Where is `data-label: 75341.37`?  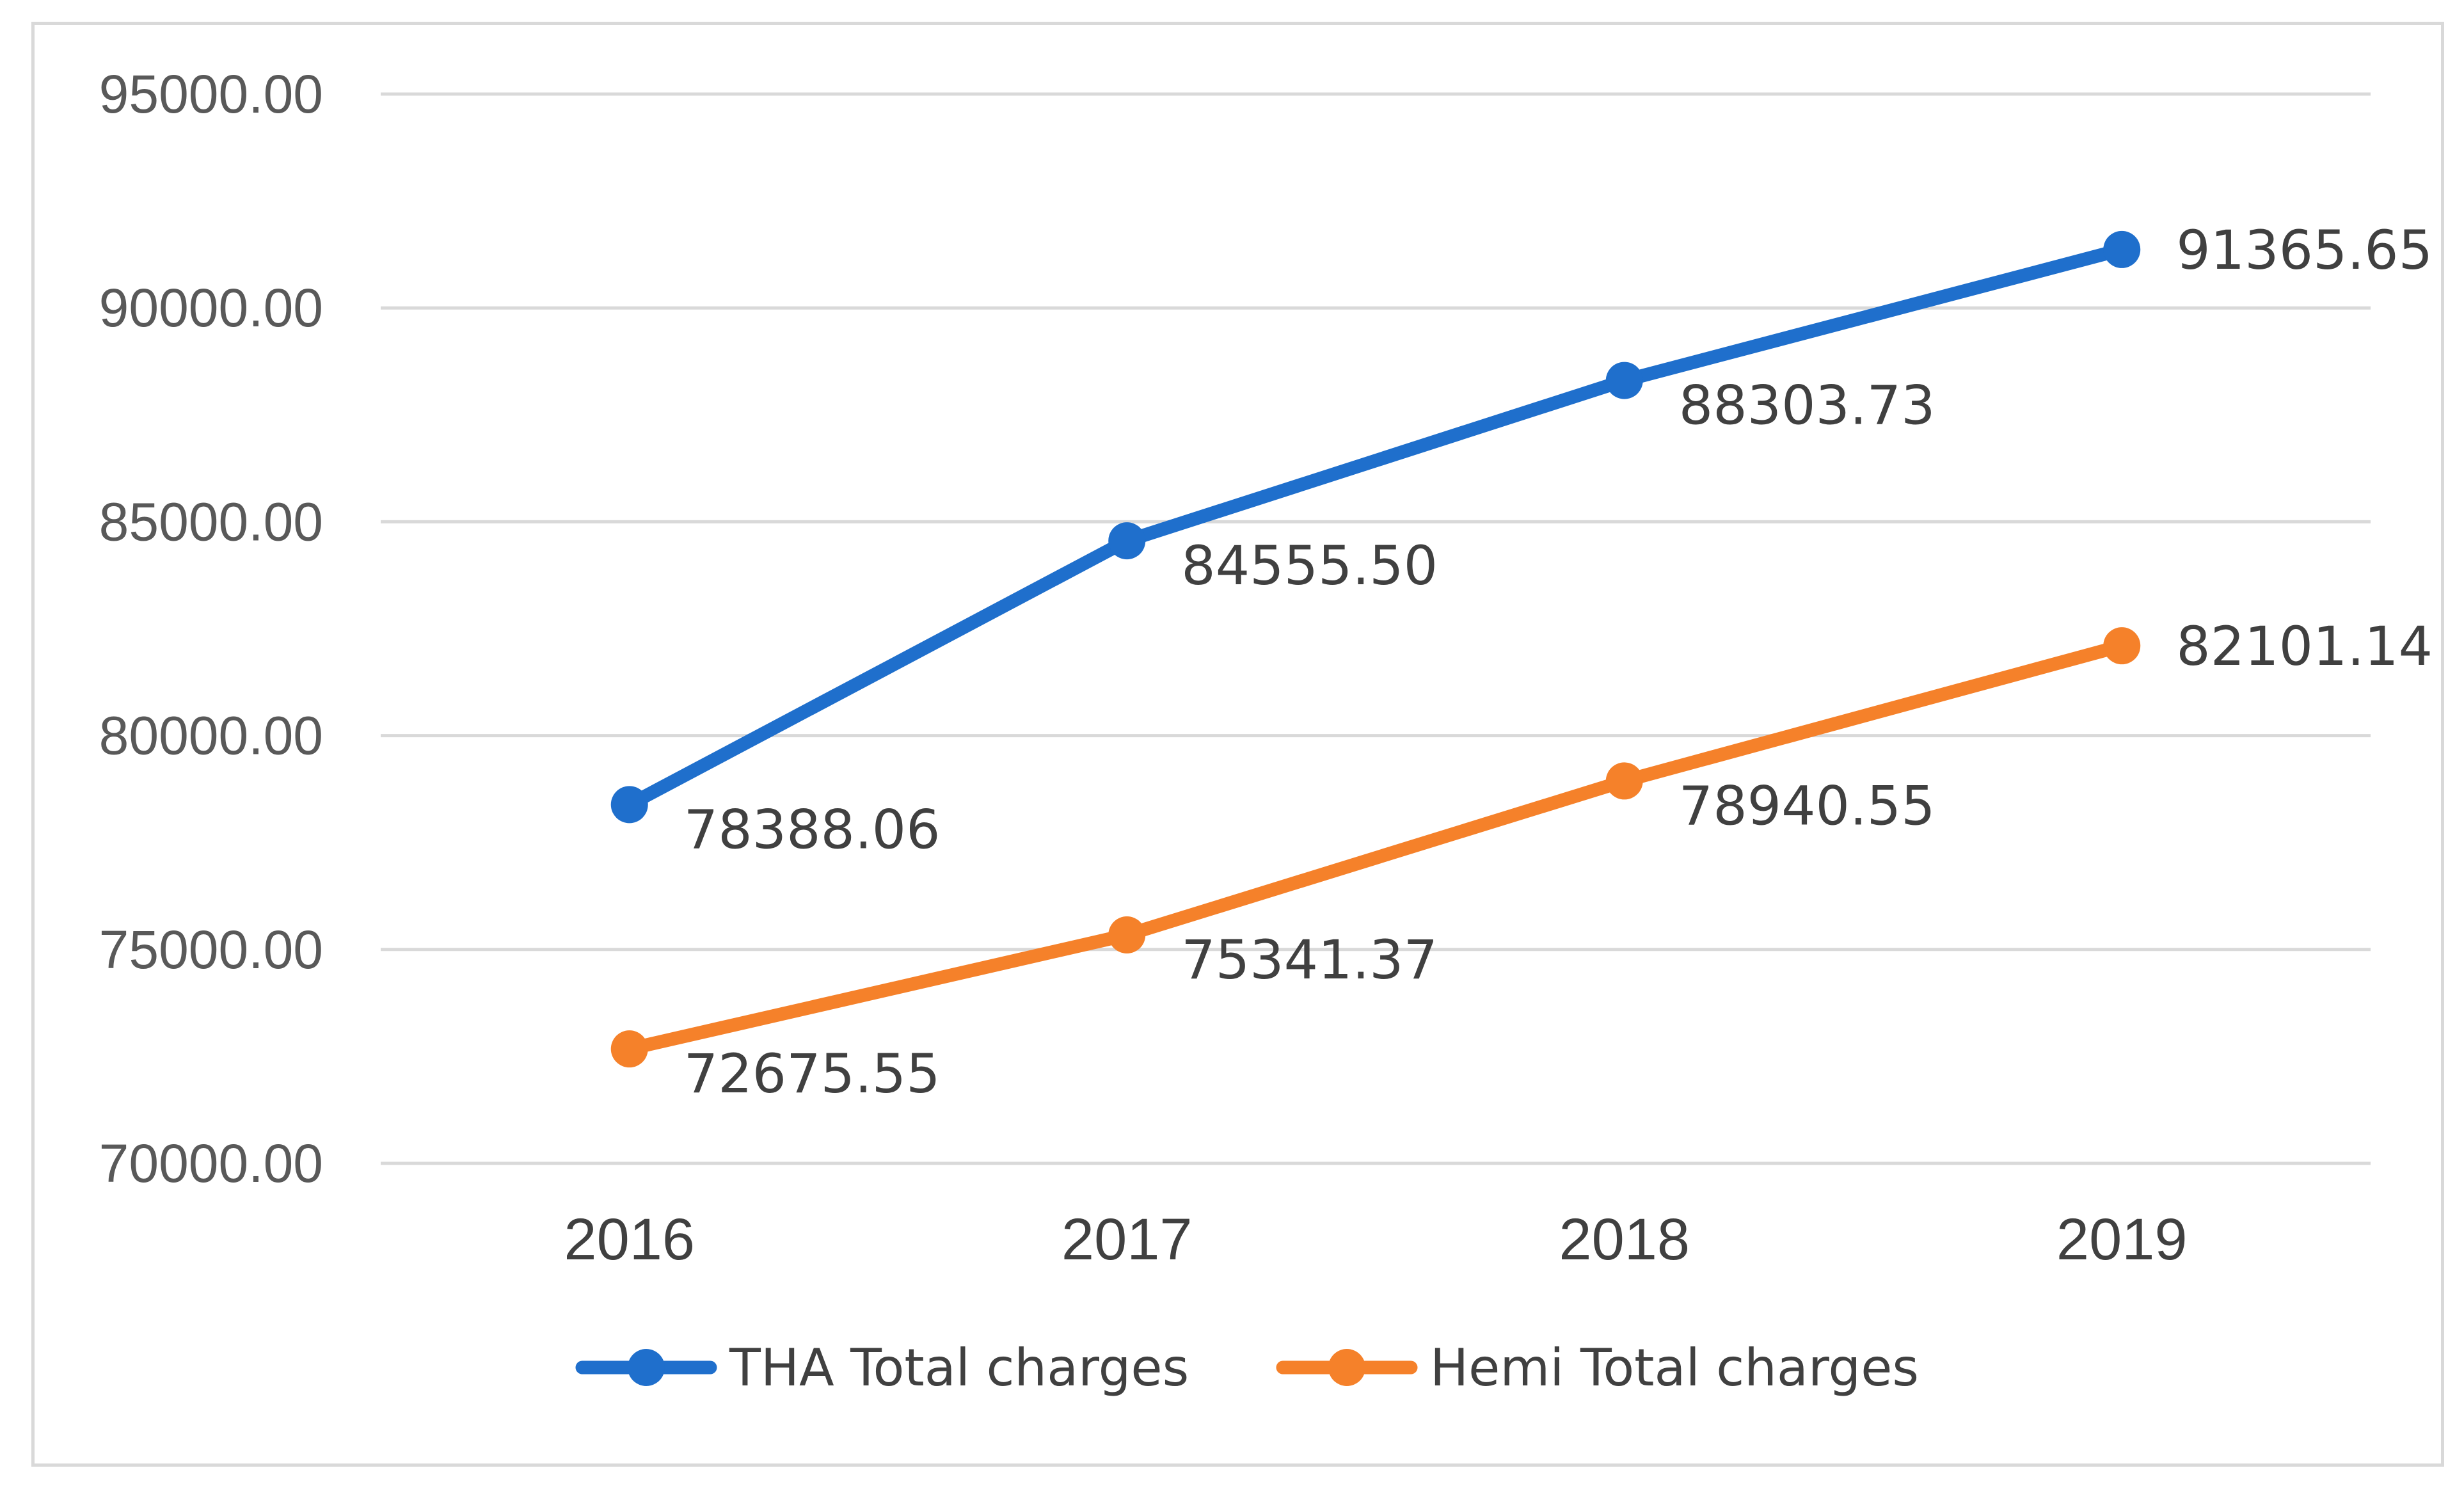 data-label: 75341.37 is located at coordinates (1309, 960).